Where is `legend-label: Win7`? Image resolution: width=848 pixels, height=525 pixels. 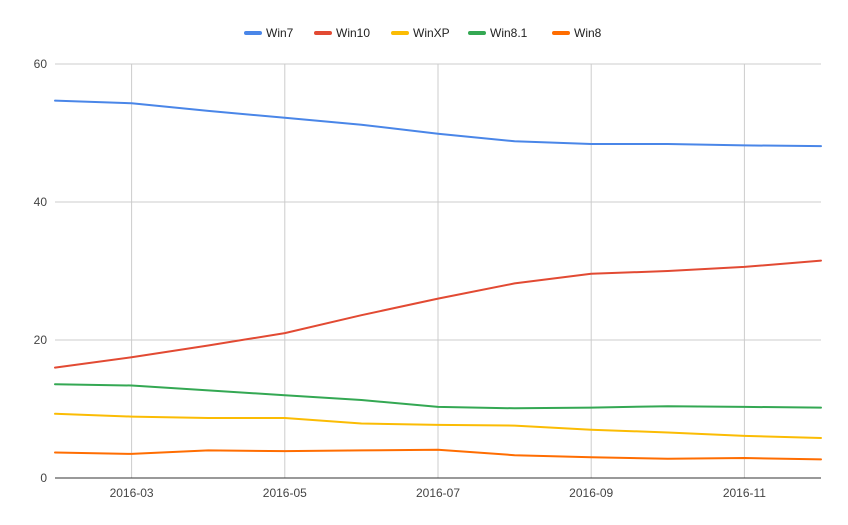
legend-label: Win7 is located at coordinates (280, 33).